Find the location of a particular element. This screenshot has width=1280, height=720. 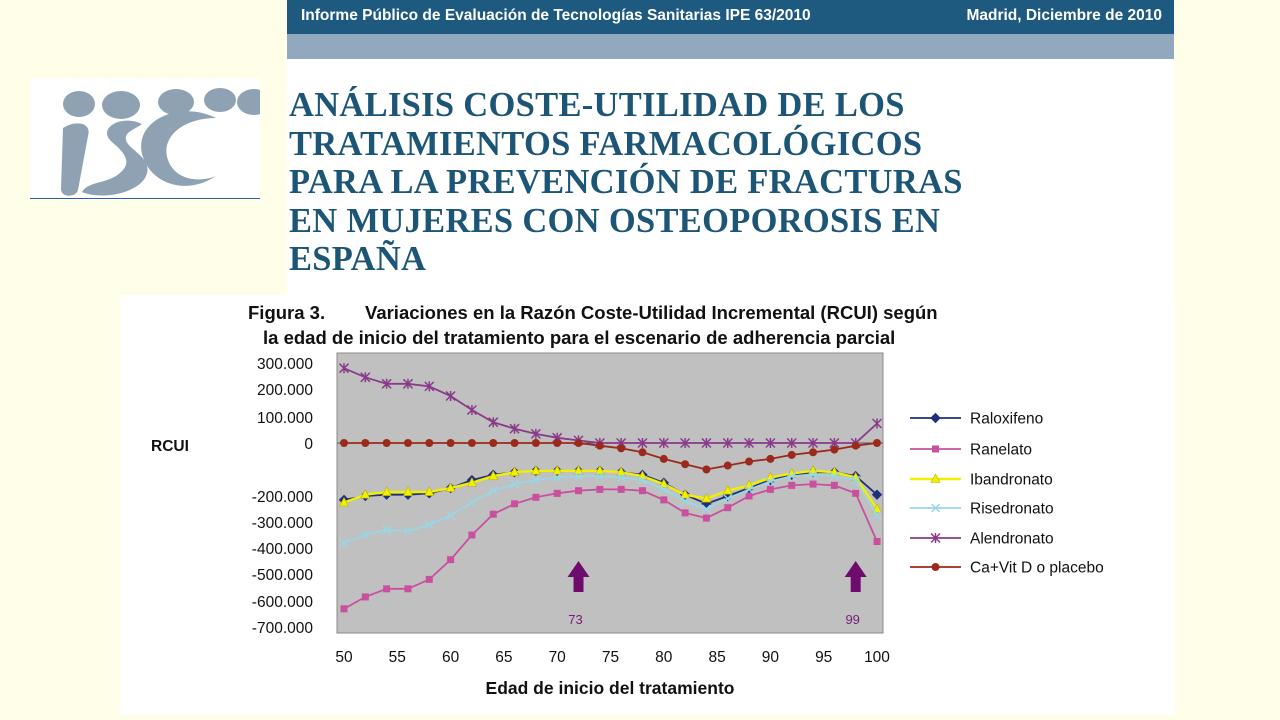

legend-item: Raloxifeno is located at coordinates (976, 419).